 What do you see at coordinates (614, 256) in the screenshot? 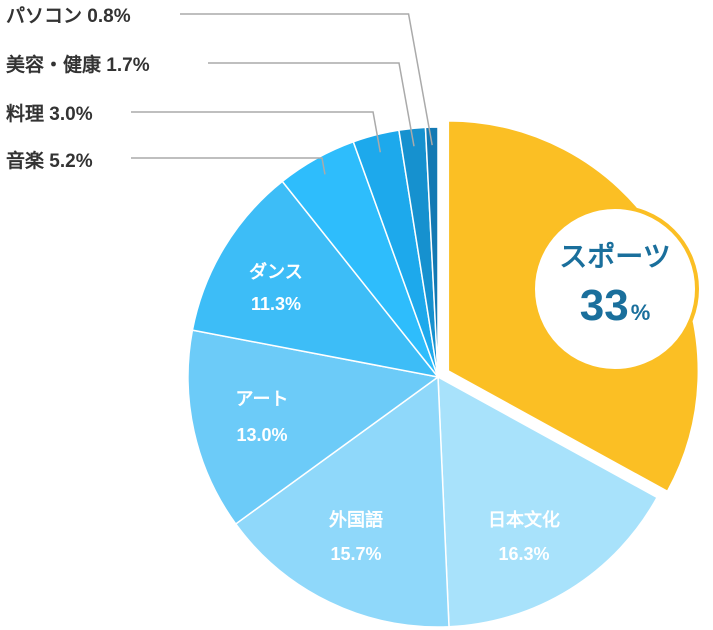
I see `highlight-category: スポーツ` at bounding box center [614, 256].